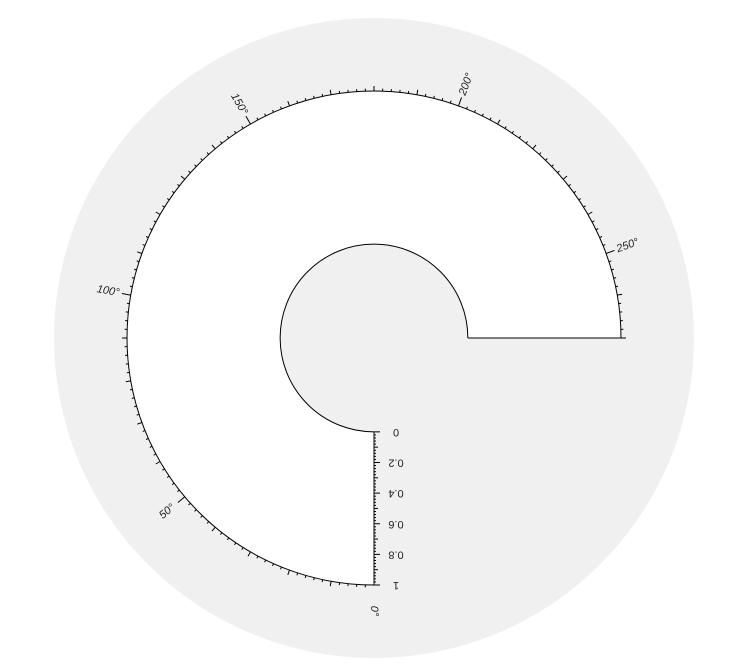  Describe the element at coordinates (395, 524) in the screenshot. I see `r-tick-label: 0.6` at that location.